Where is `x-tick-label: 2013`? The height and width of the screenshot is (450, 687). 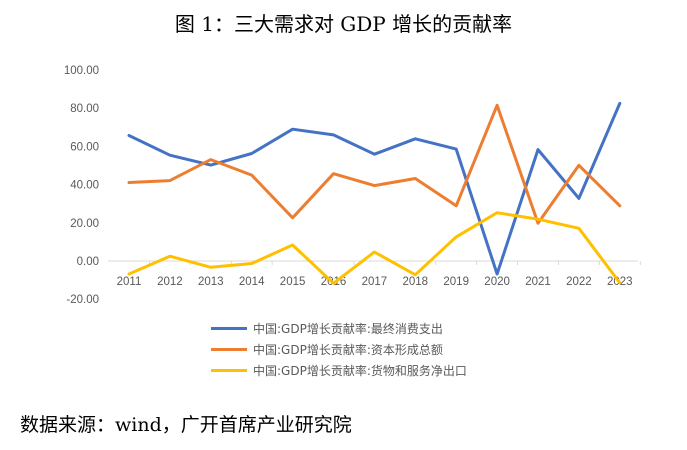 x-tick-label: 2013 is located at coordinates (211, 282).